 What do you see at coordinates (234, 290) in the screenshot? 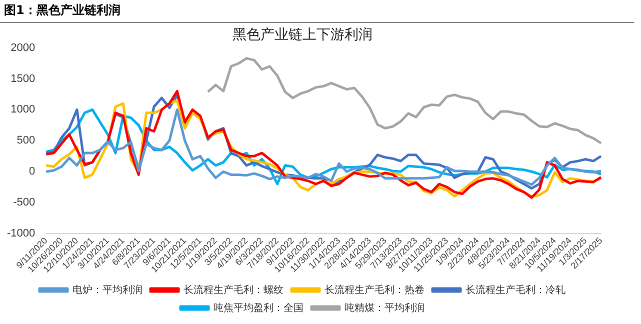
I see `legend-label: 长流程生产毛利：螺纹` at bounding box center [234, 290].